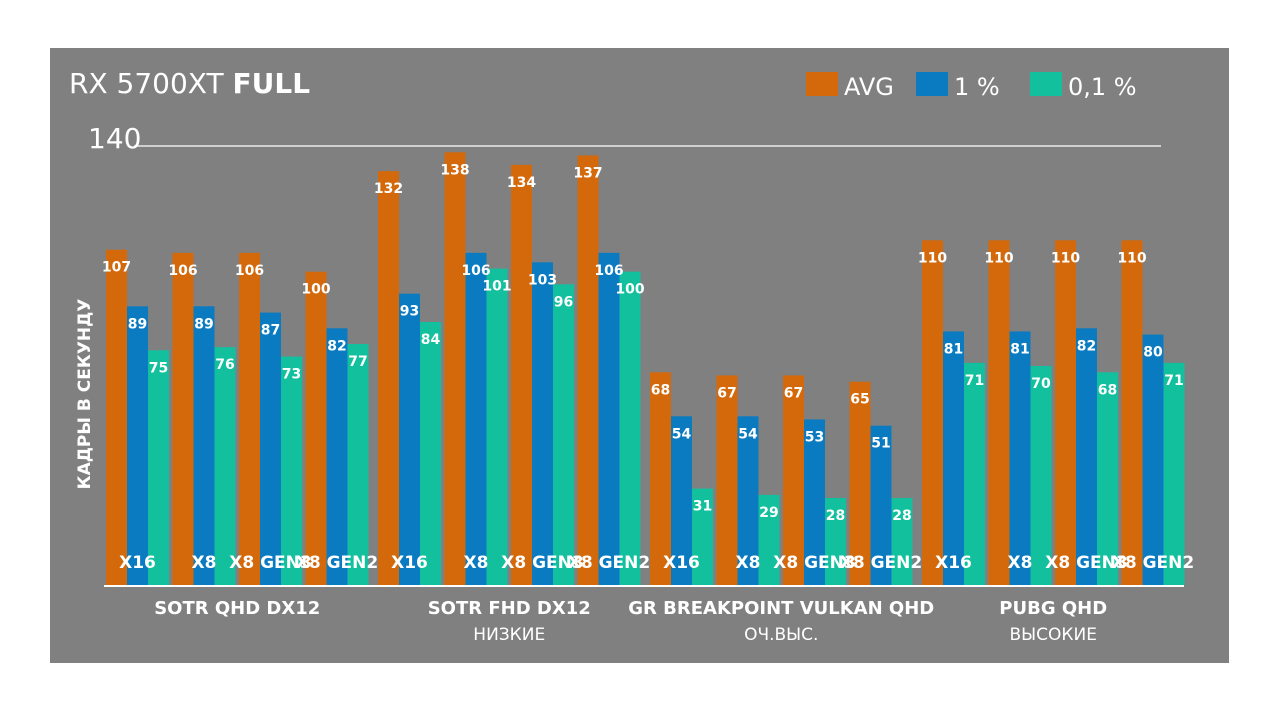 This screenshot has width=1280, height=720. What do you see at coordinates (932, 258) in the screenshot?
I see `value-label-g3-c0-s0: 110` at bounding box center [932, 258].